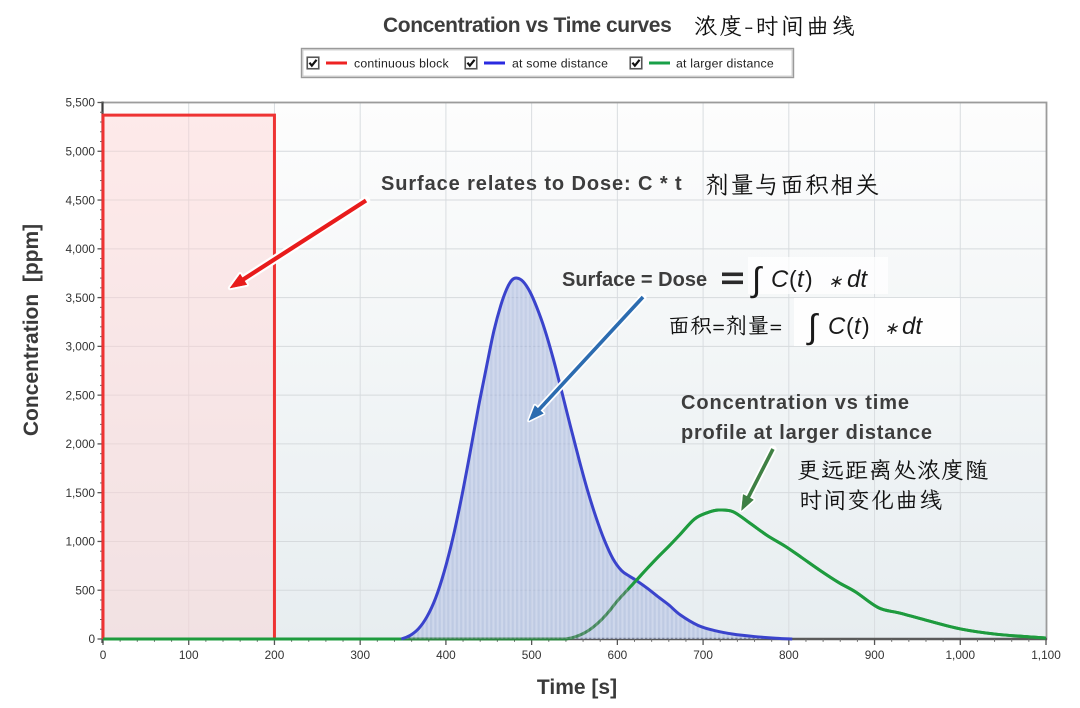 Image resolution: width=1080 pixels, height=708 pixels. What do you see at coordinates (80, 395) in the screenshot?
I see `svg-text: 2,500` at bounding box center [80, 395].